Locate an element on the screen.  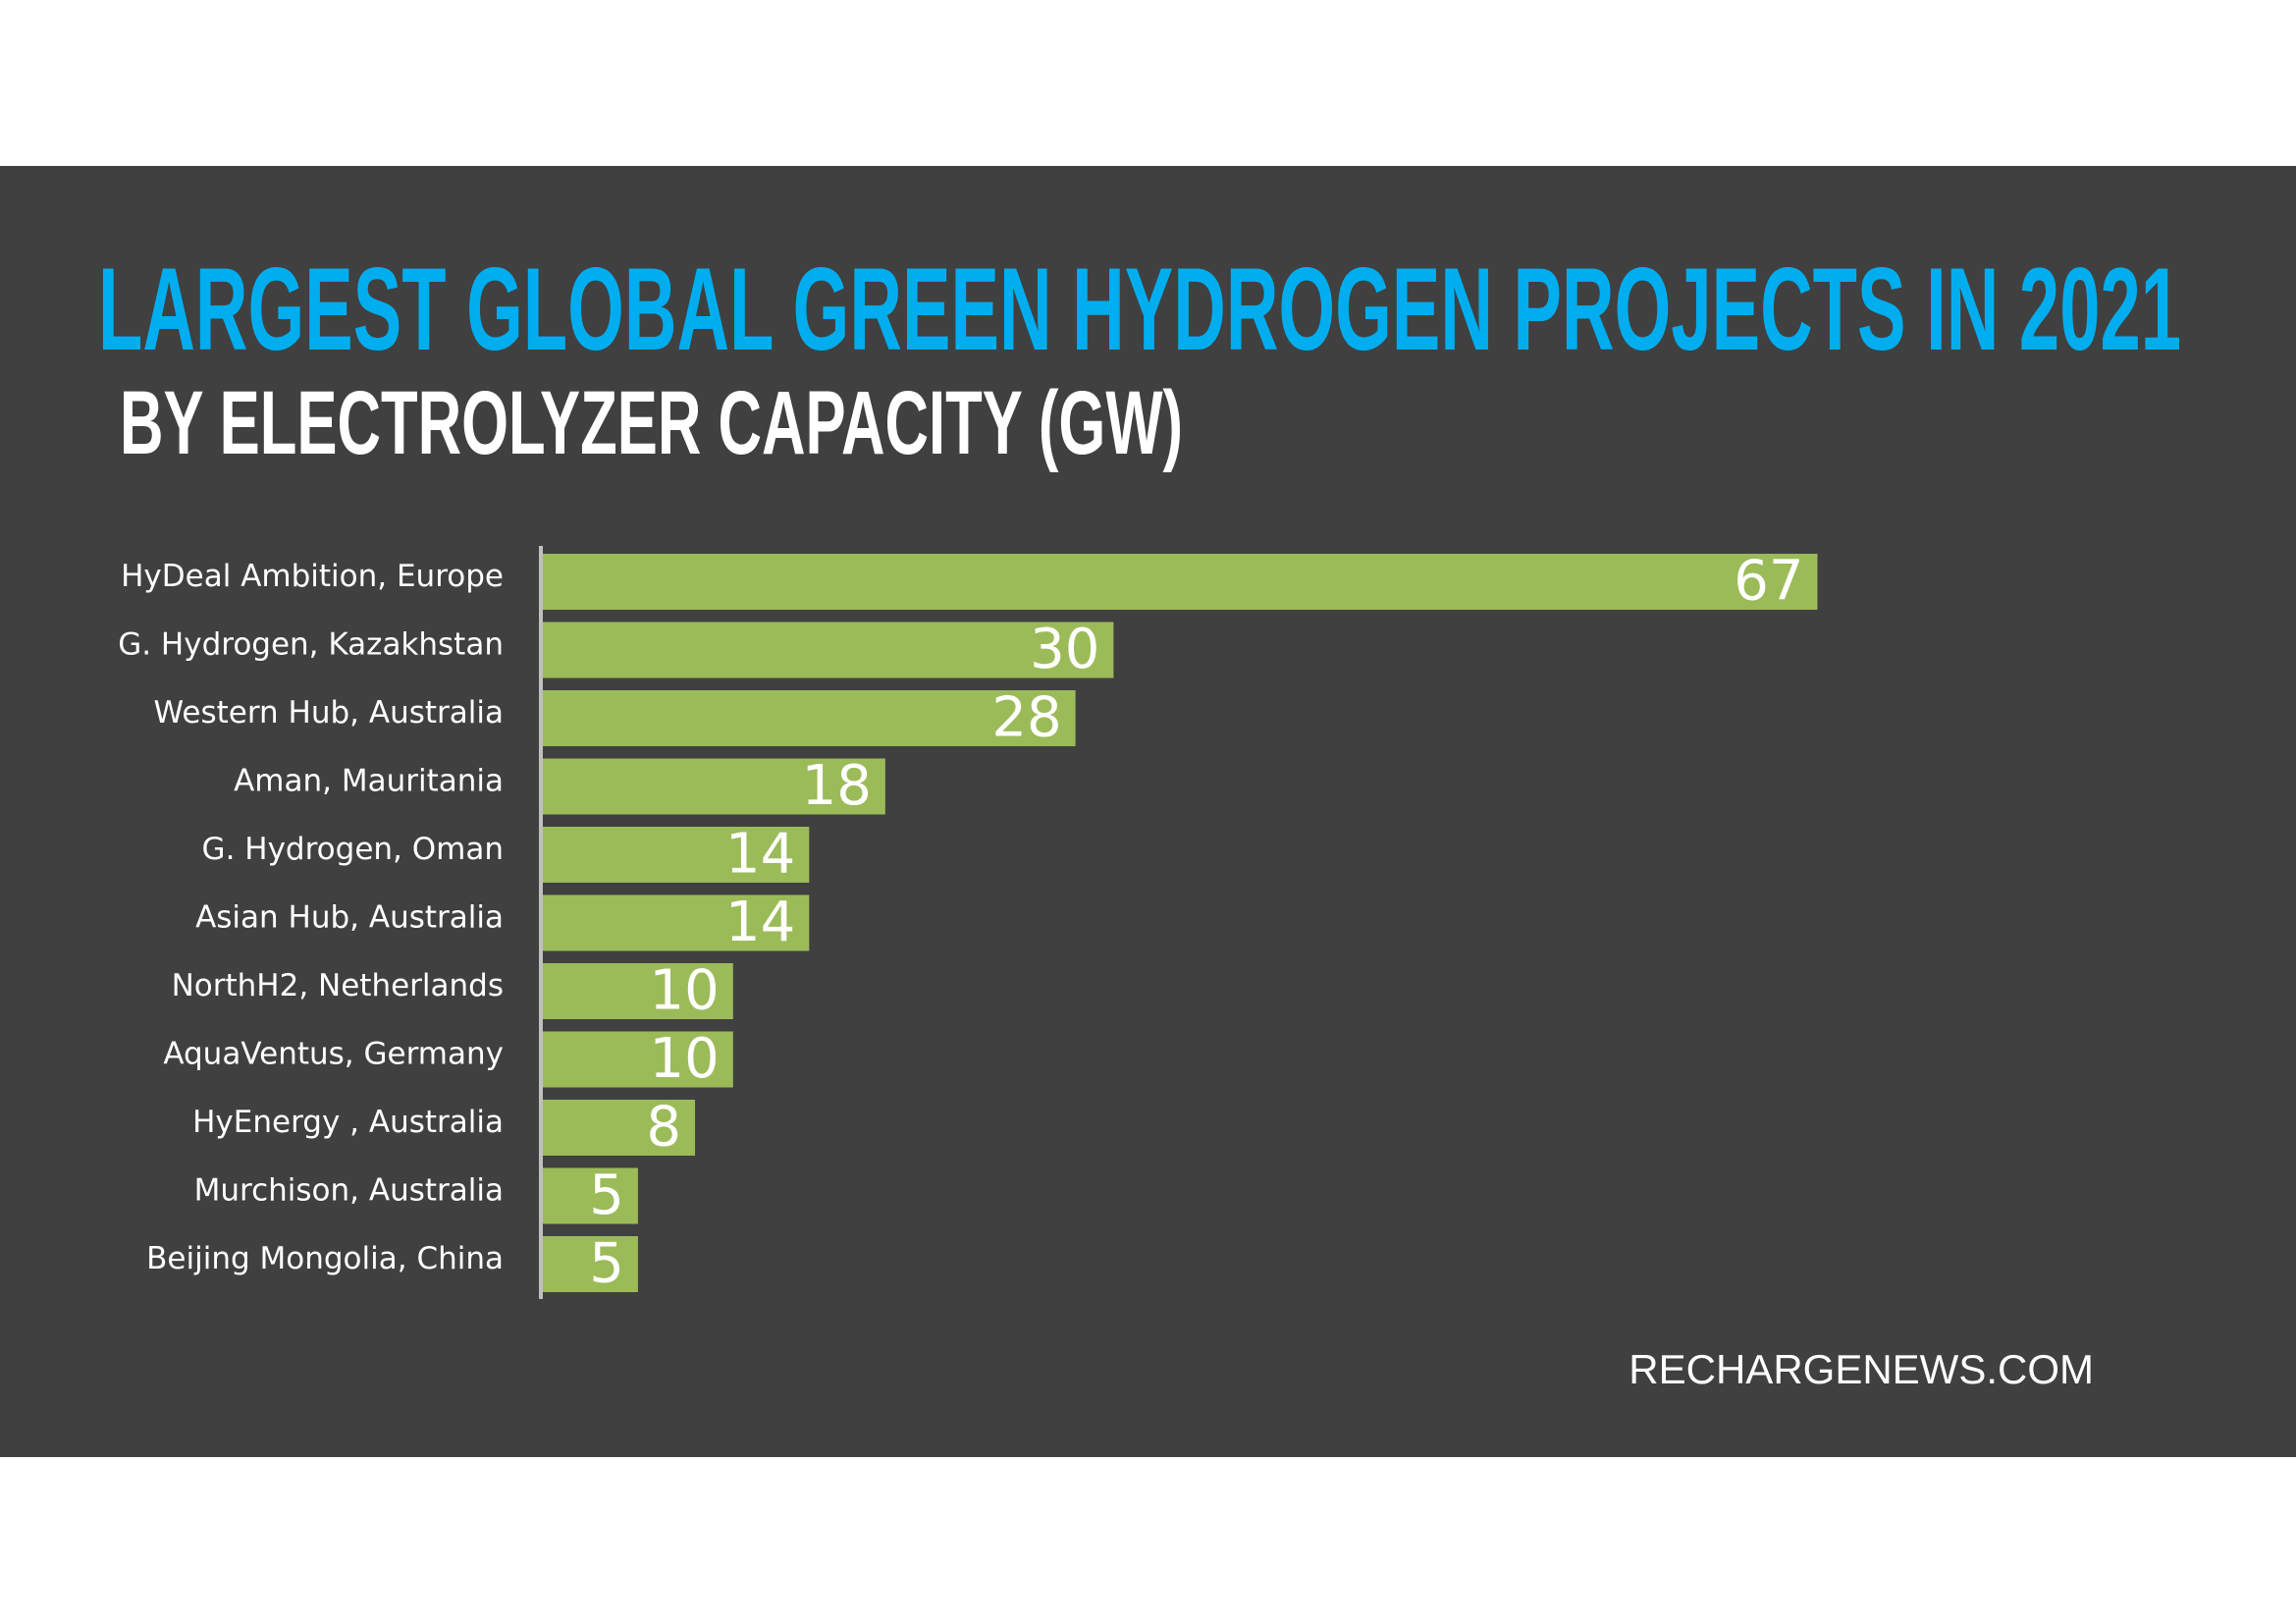
value-label: 8 is located at coordinates (663, 1128).